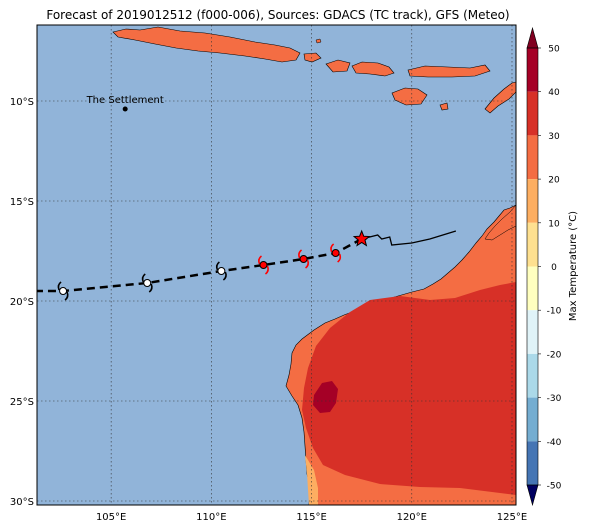  Describe the element at coordinates (554, 355) in the screenshot. I see `colorbar-tick-label: -20` at that location.